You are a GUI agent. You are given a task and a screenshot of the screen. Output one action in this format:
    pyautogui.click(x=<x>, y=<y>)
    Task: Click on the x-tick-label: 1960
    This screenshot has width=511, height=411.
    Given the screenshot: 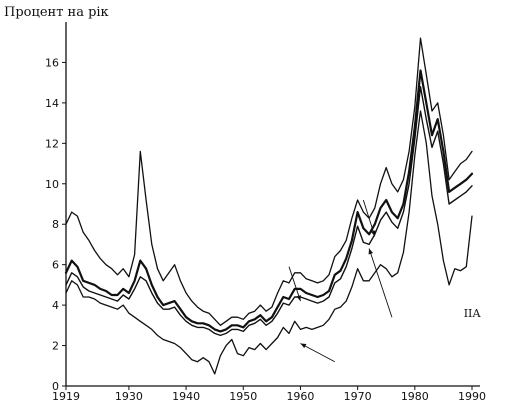 What is the action you would take?
    pyautogui.click(x=300, y=396)
    